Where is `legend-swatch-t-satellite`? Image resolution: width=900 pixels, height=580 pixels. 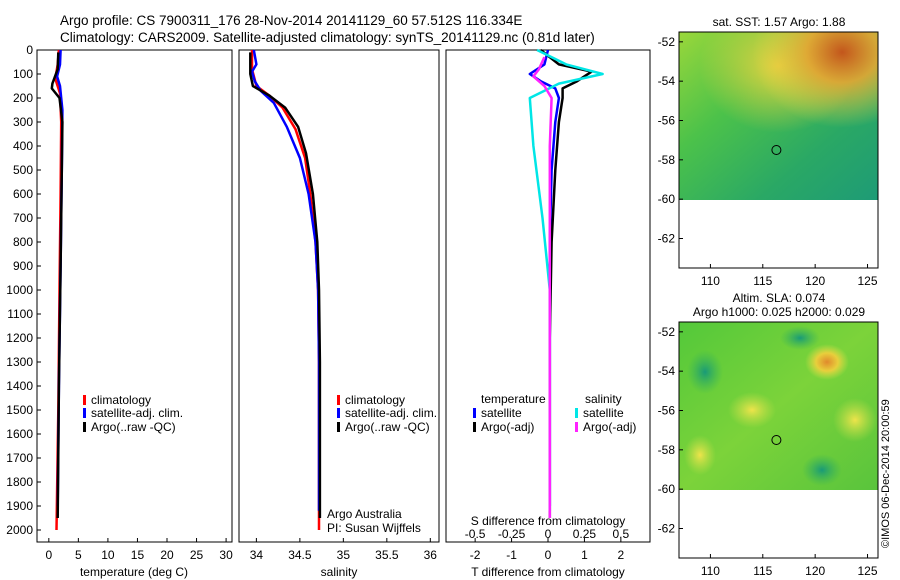 legend-swatch-t-satellite is located at coordinates (474, 413).